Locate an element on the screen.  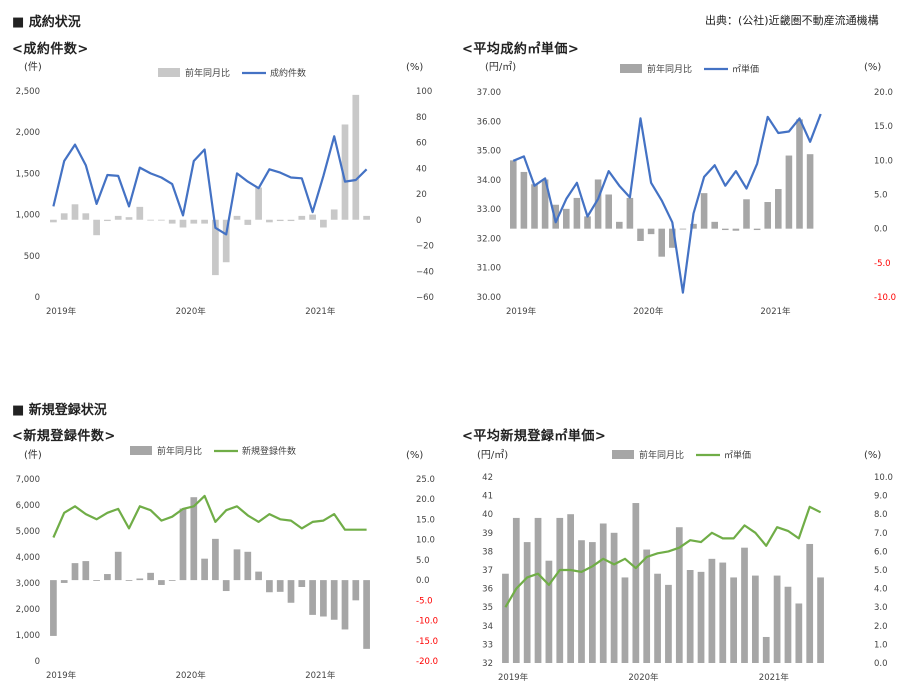
legend-bar-label: 前年同月比 is located at coordinates (661, 455).